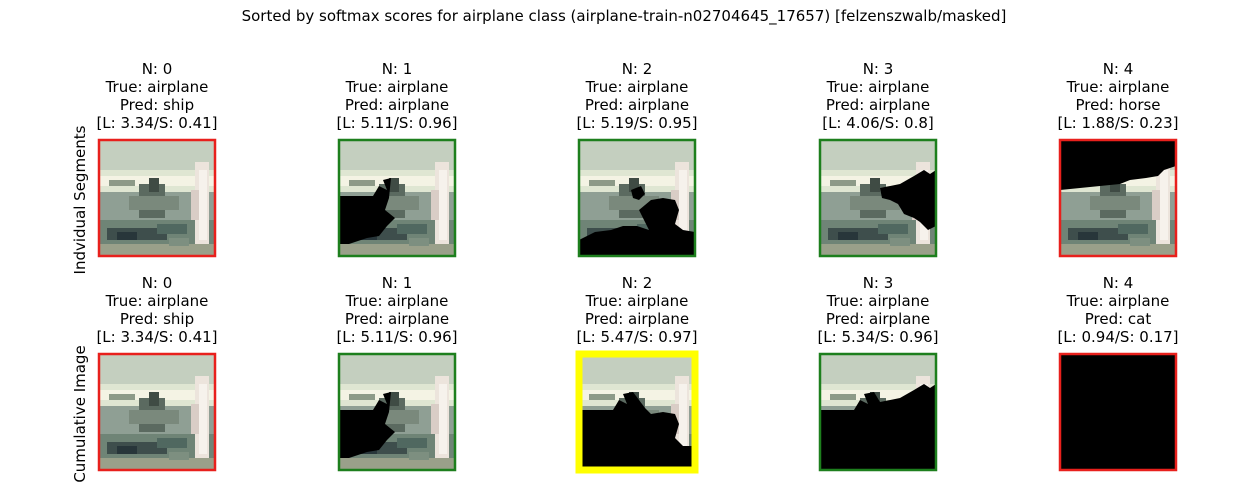 This screenshot has width=1250, height=500. Describe the element at coordinates (877, 337) in the screenshot. I see `panel-scores: [L: 5.34/S: 0.96]` at that location.